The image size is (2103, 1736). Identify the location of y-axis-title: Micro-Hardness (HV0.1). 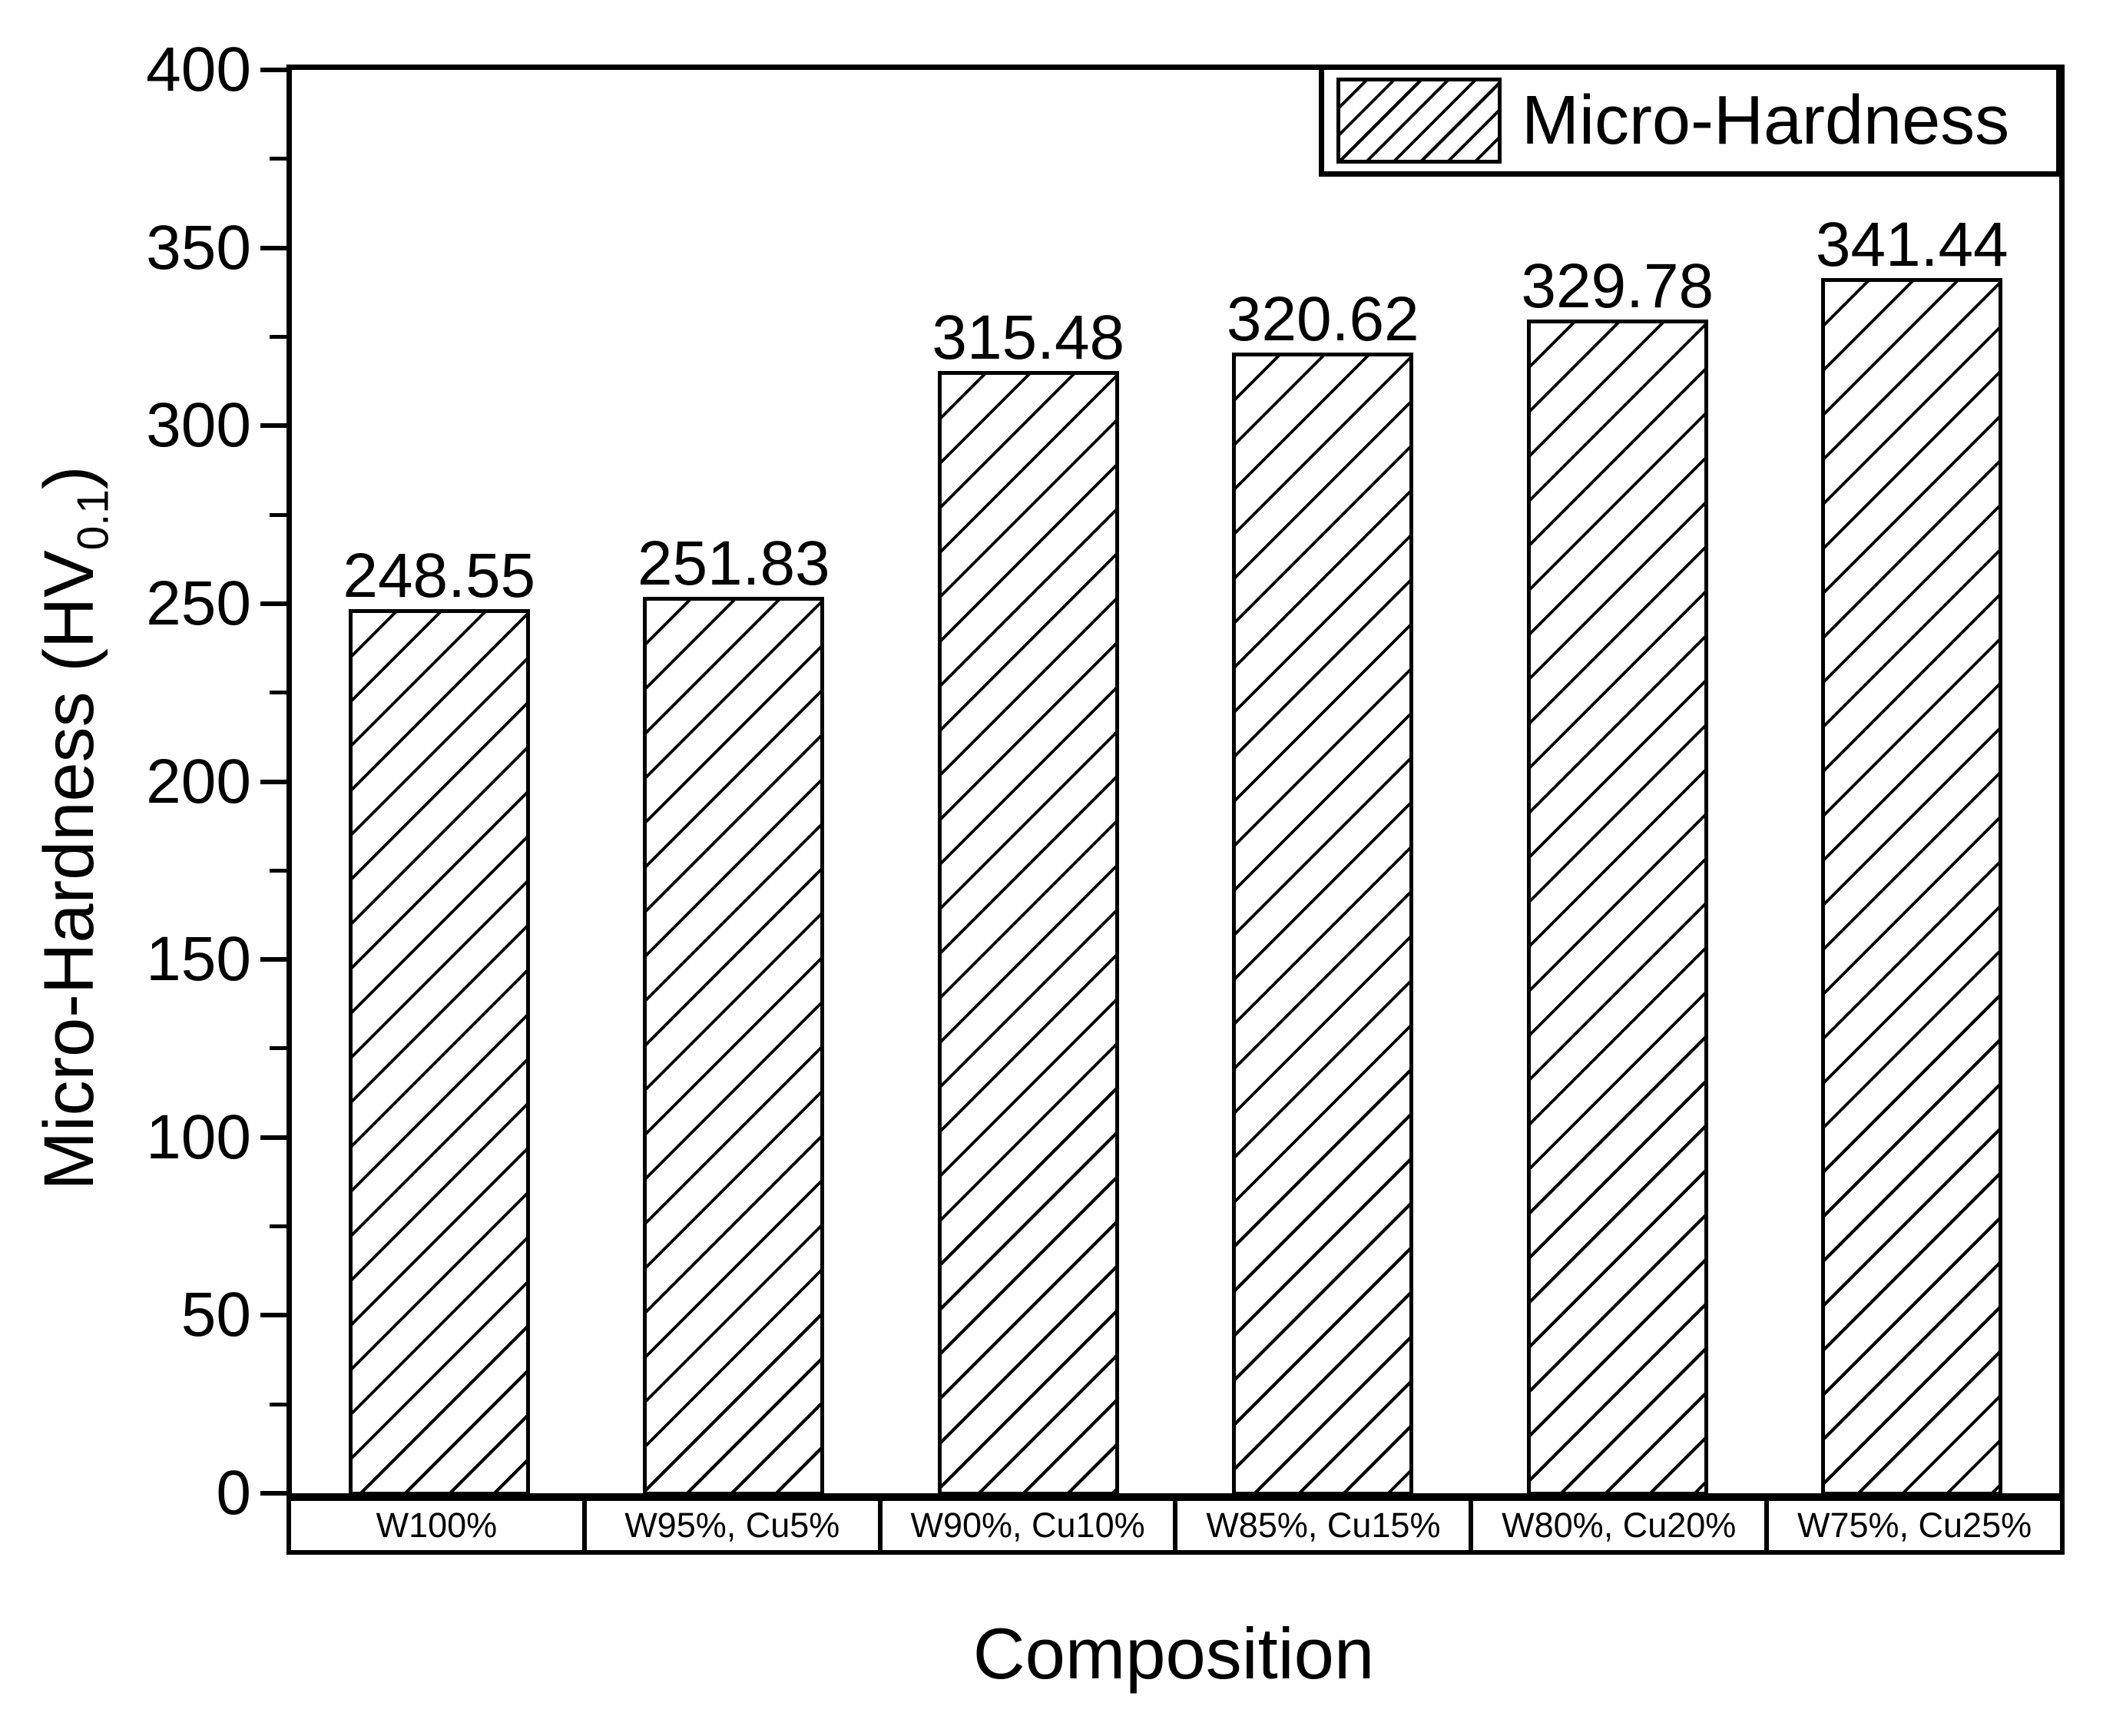
(74, 828).